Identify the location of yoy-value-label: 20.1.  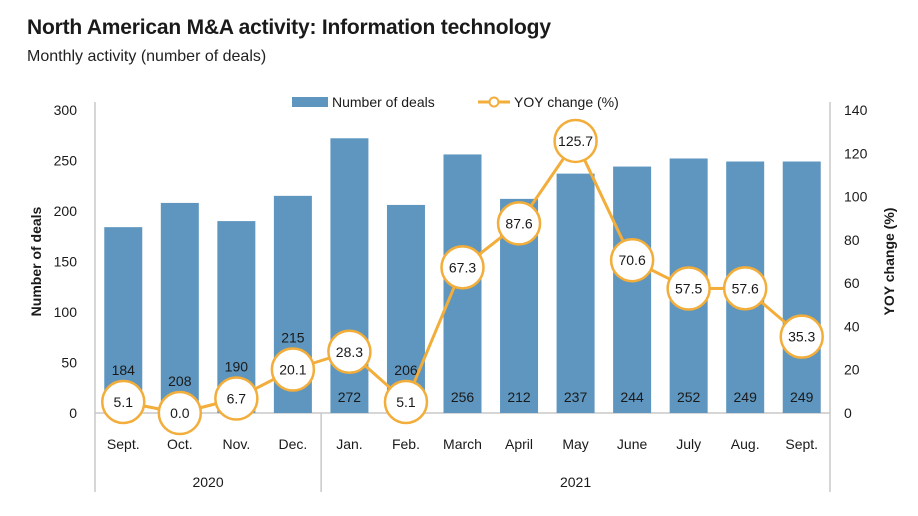
(292, 369).